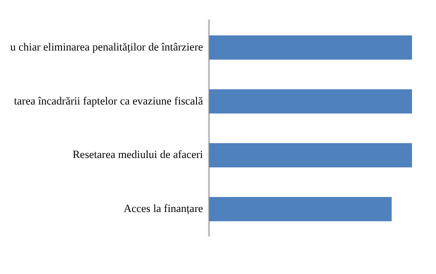 The height and width of the screenshot is (274, 436). I want to click on y-tick-label: tarea încadrării faptelor ca evaziune fiscală, so click(109, 101).